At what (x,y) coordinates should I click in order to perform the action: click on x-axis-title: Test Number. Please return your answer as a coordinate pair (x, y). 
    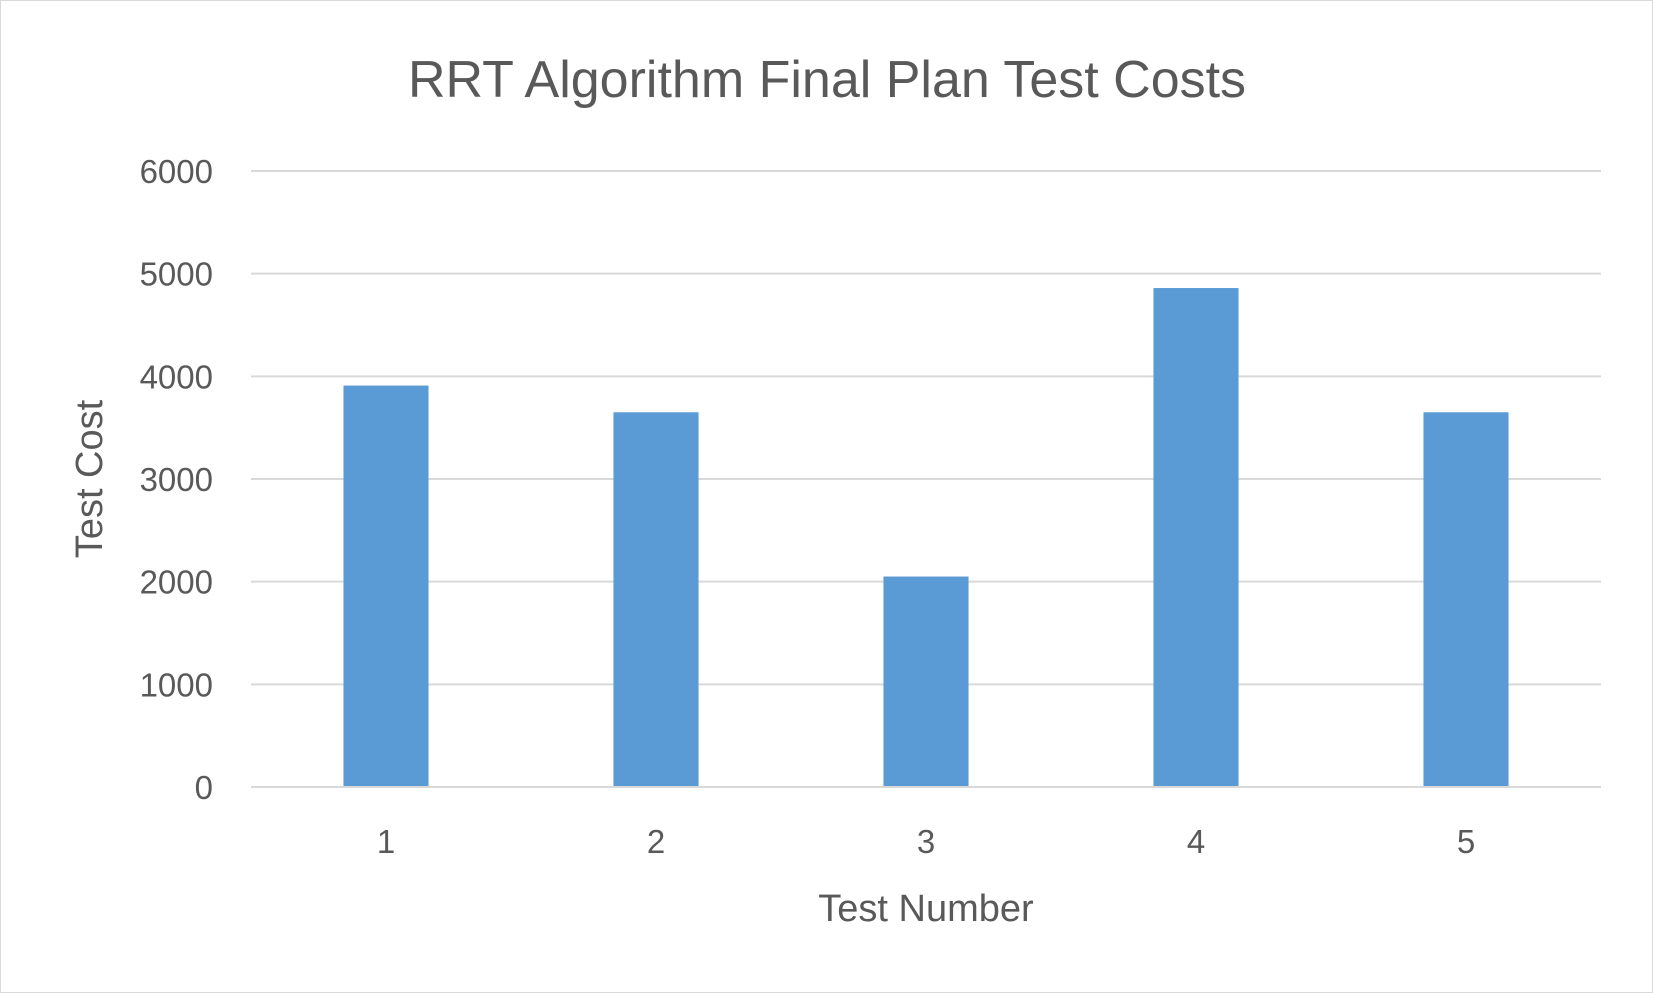
    Looking at the image, I should click on (926, 909).